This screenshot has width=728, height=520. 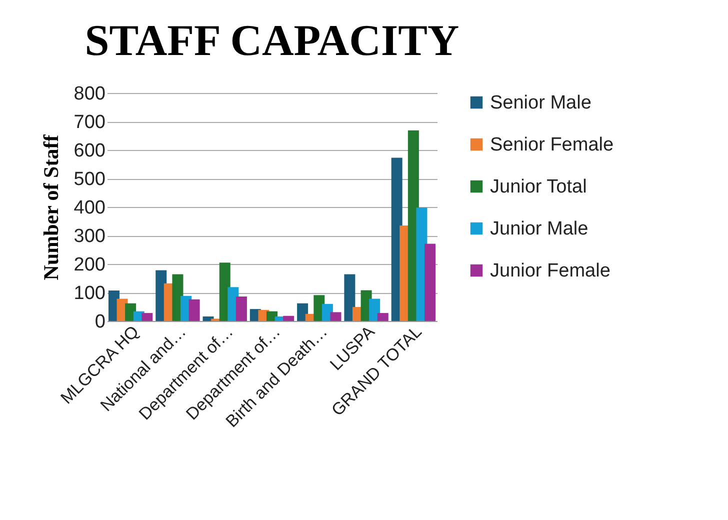 I want to click on y-tick-label: 100, so click(x=90, y=293).